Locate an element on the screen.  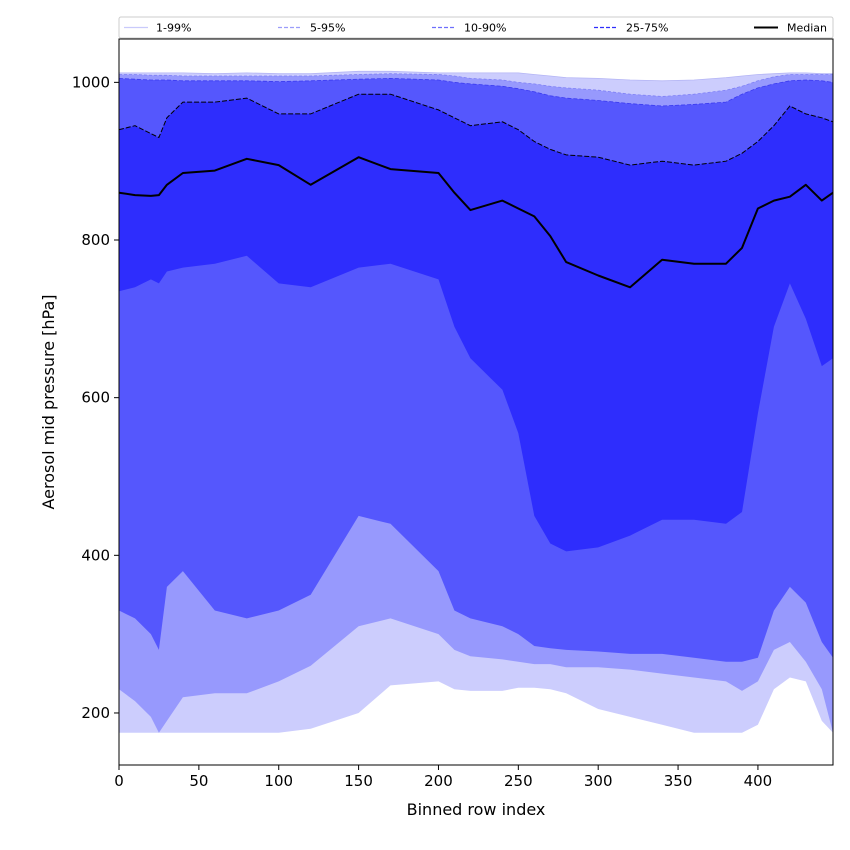
x-axis: 0 50 100 150 200 250 300 350 400 is located at coordinates (443, 777).